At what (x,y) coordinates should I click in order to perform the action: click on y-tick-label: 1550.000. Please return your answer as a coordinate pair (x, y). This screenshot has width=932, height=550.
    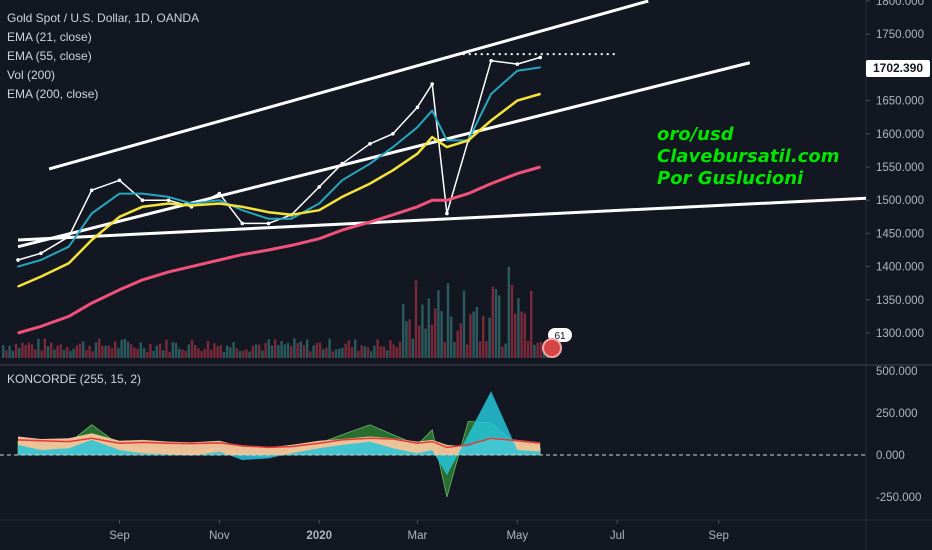
    Looking at the image, I should click on (900, 168).